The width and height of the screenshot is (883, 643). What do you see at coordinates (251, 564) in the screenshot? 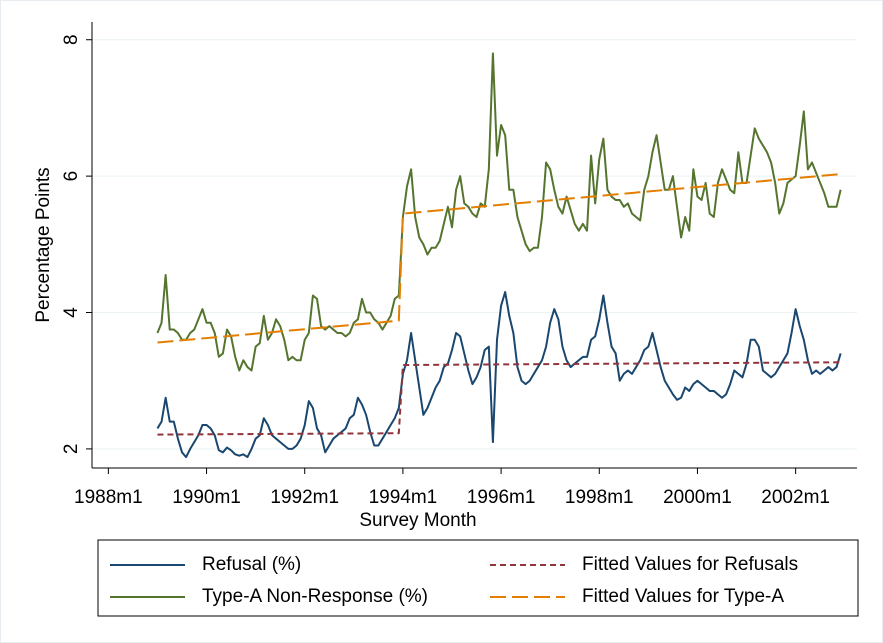
I see `legend-label: Refusal (%)` at bounding box center [251, 564].